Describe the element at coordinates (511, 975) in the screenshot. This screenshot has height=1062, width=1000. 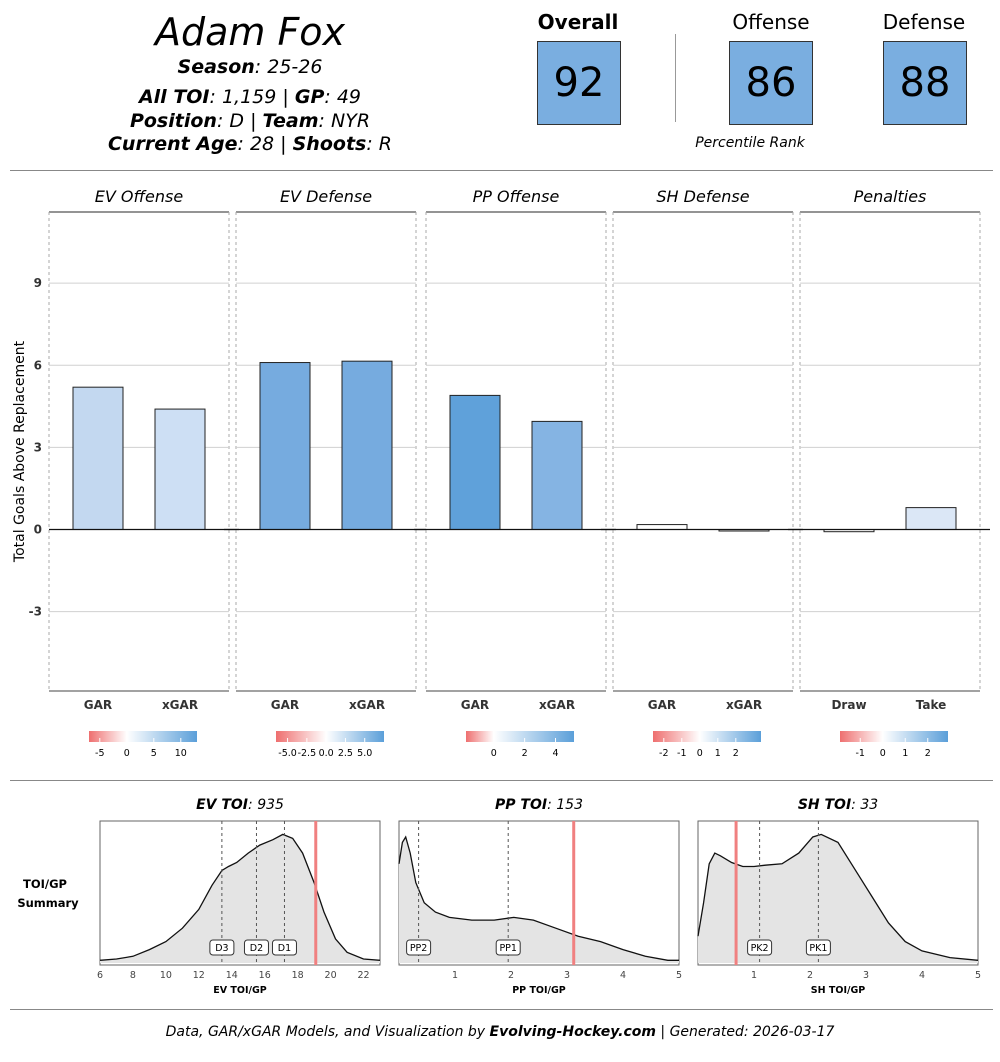
I see `x-tick-label: 2` at that location.